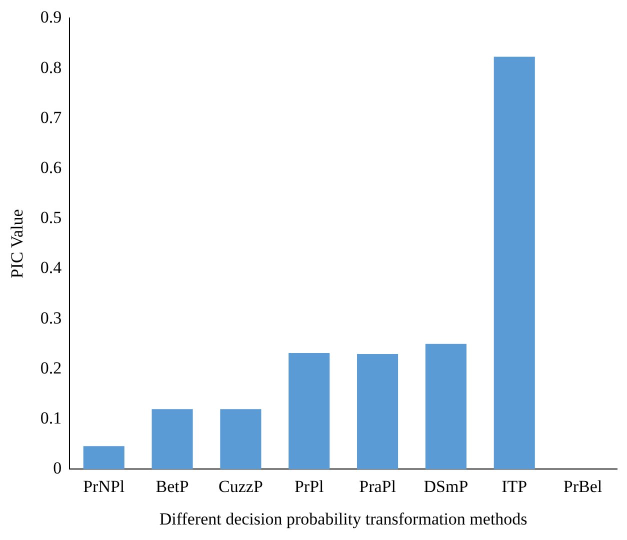 The image size is (627, 540). Describe the element at coordinates (377, 486) in the screenshot. I see `x-tick-label: PraPl` at that location.